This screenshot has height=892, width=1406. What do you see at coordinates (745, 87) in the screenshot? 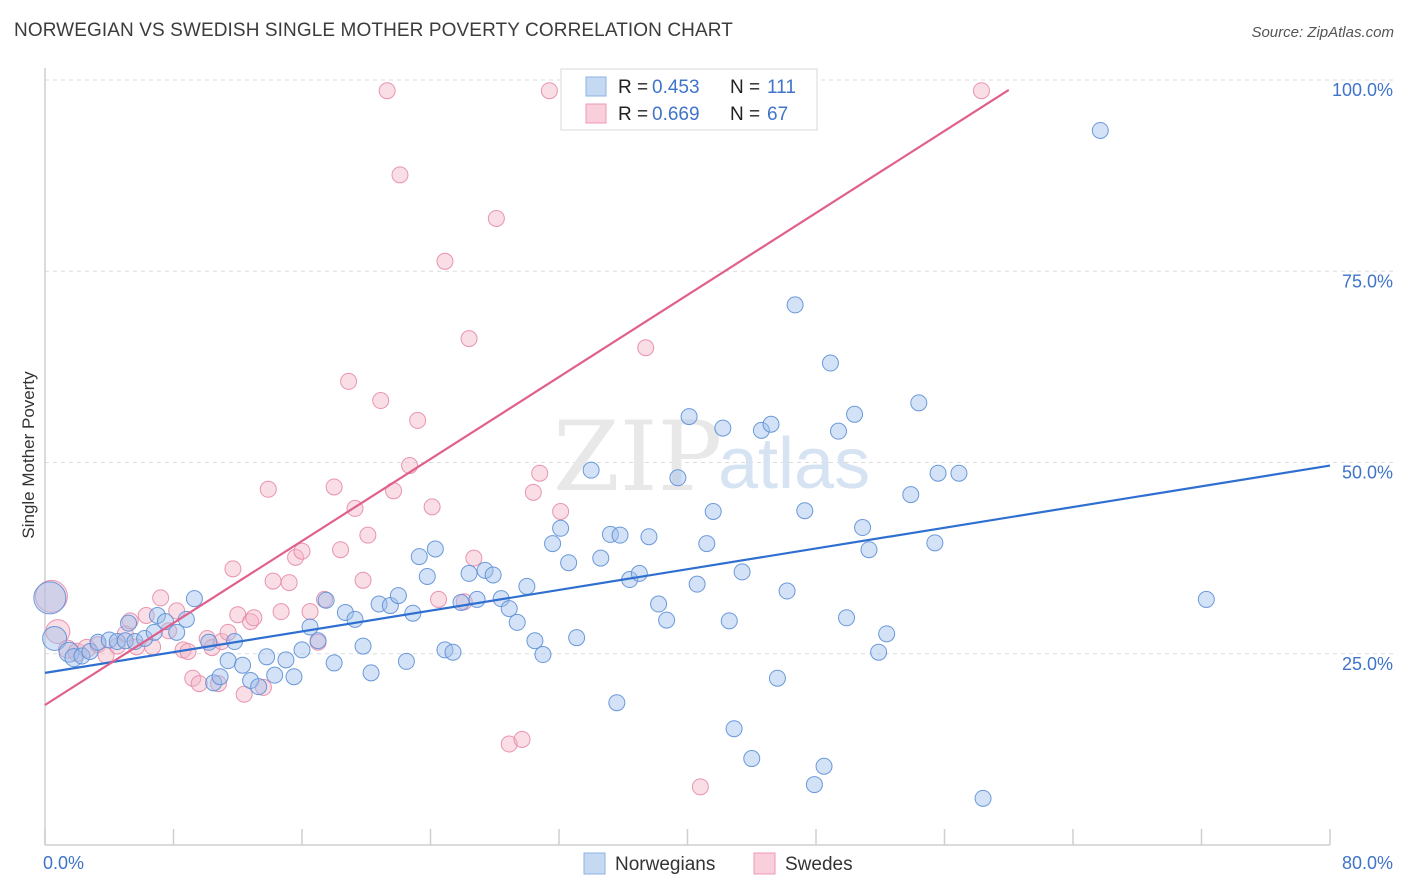
I see `legend-n-label-norwegians: N =` at bounding box center [745, 87].